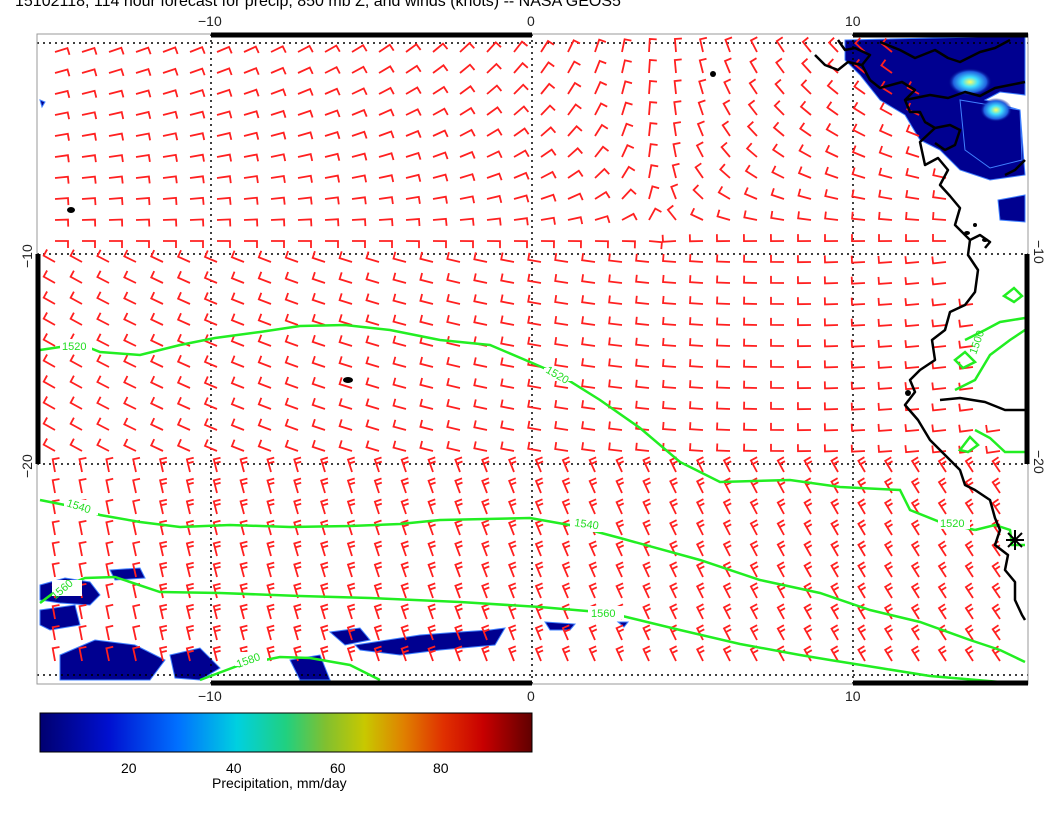  Describe the element at coordinates (603, 614) in the screenshot. I see `contour-label: 1560` at that location.